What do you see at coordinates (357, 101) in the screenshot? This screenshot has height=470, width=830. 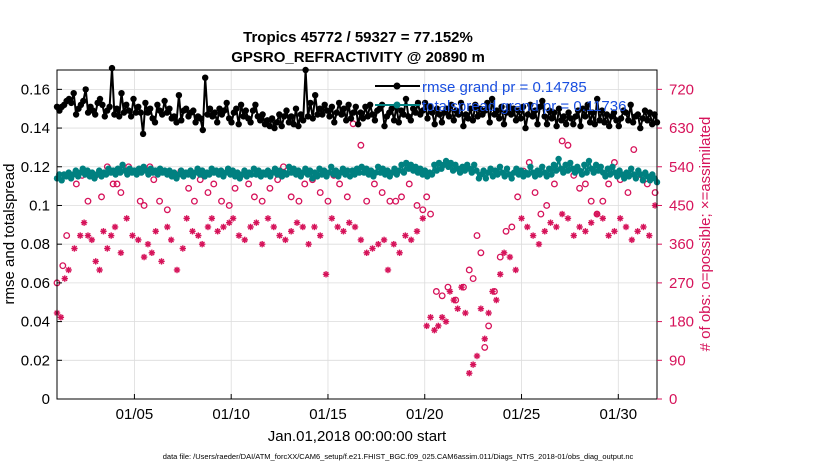 I see `rmse-series` at bounding box center [357, 101].